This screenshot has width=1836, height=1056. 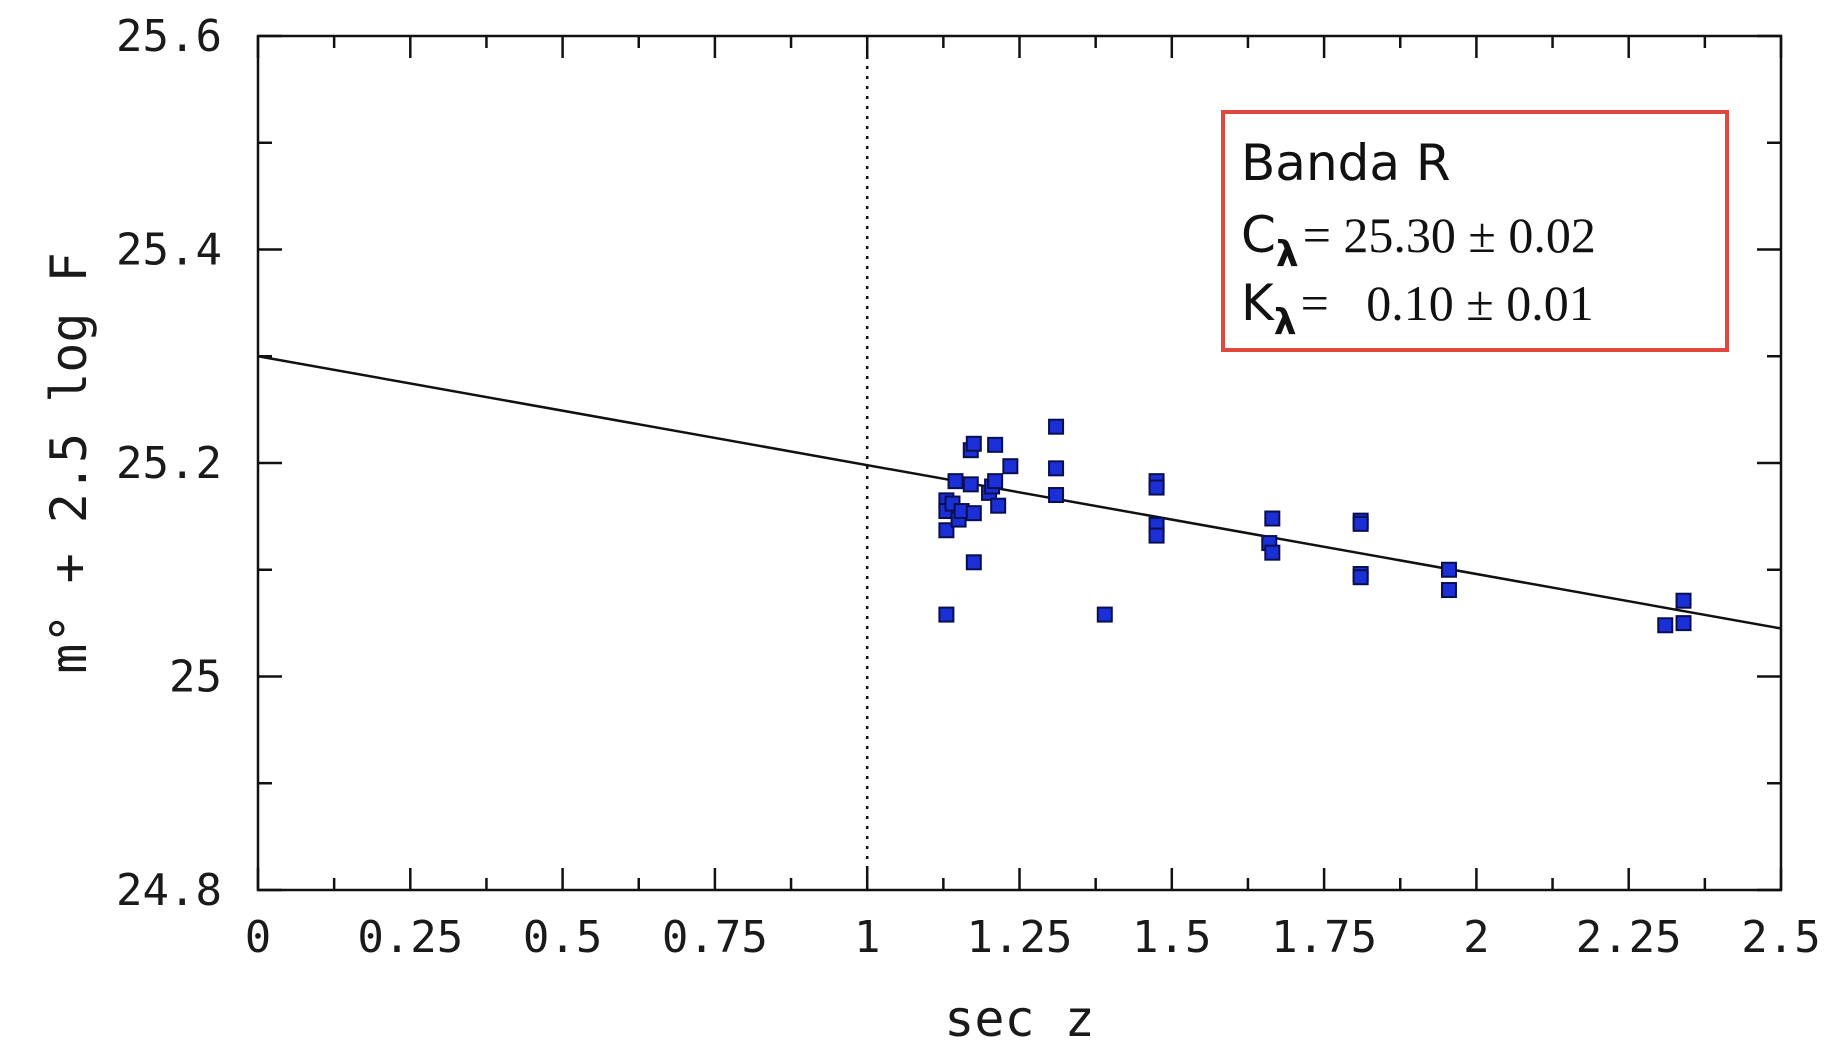 What do you see at coordinates (1449, 235) in the screenshot?
I see `c-value: = 25.30 ± 0.02` at bounding box center [1449, 235].